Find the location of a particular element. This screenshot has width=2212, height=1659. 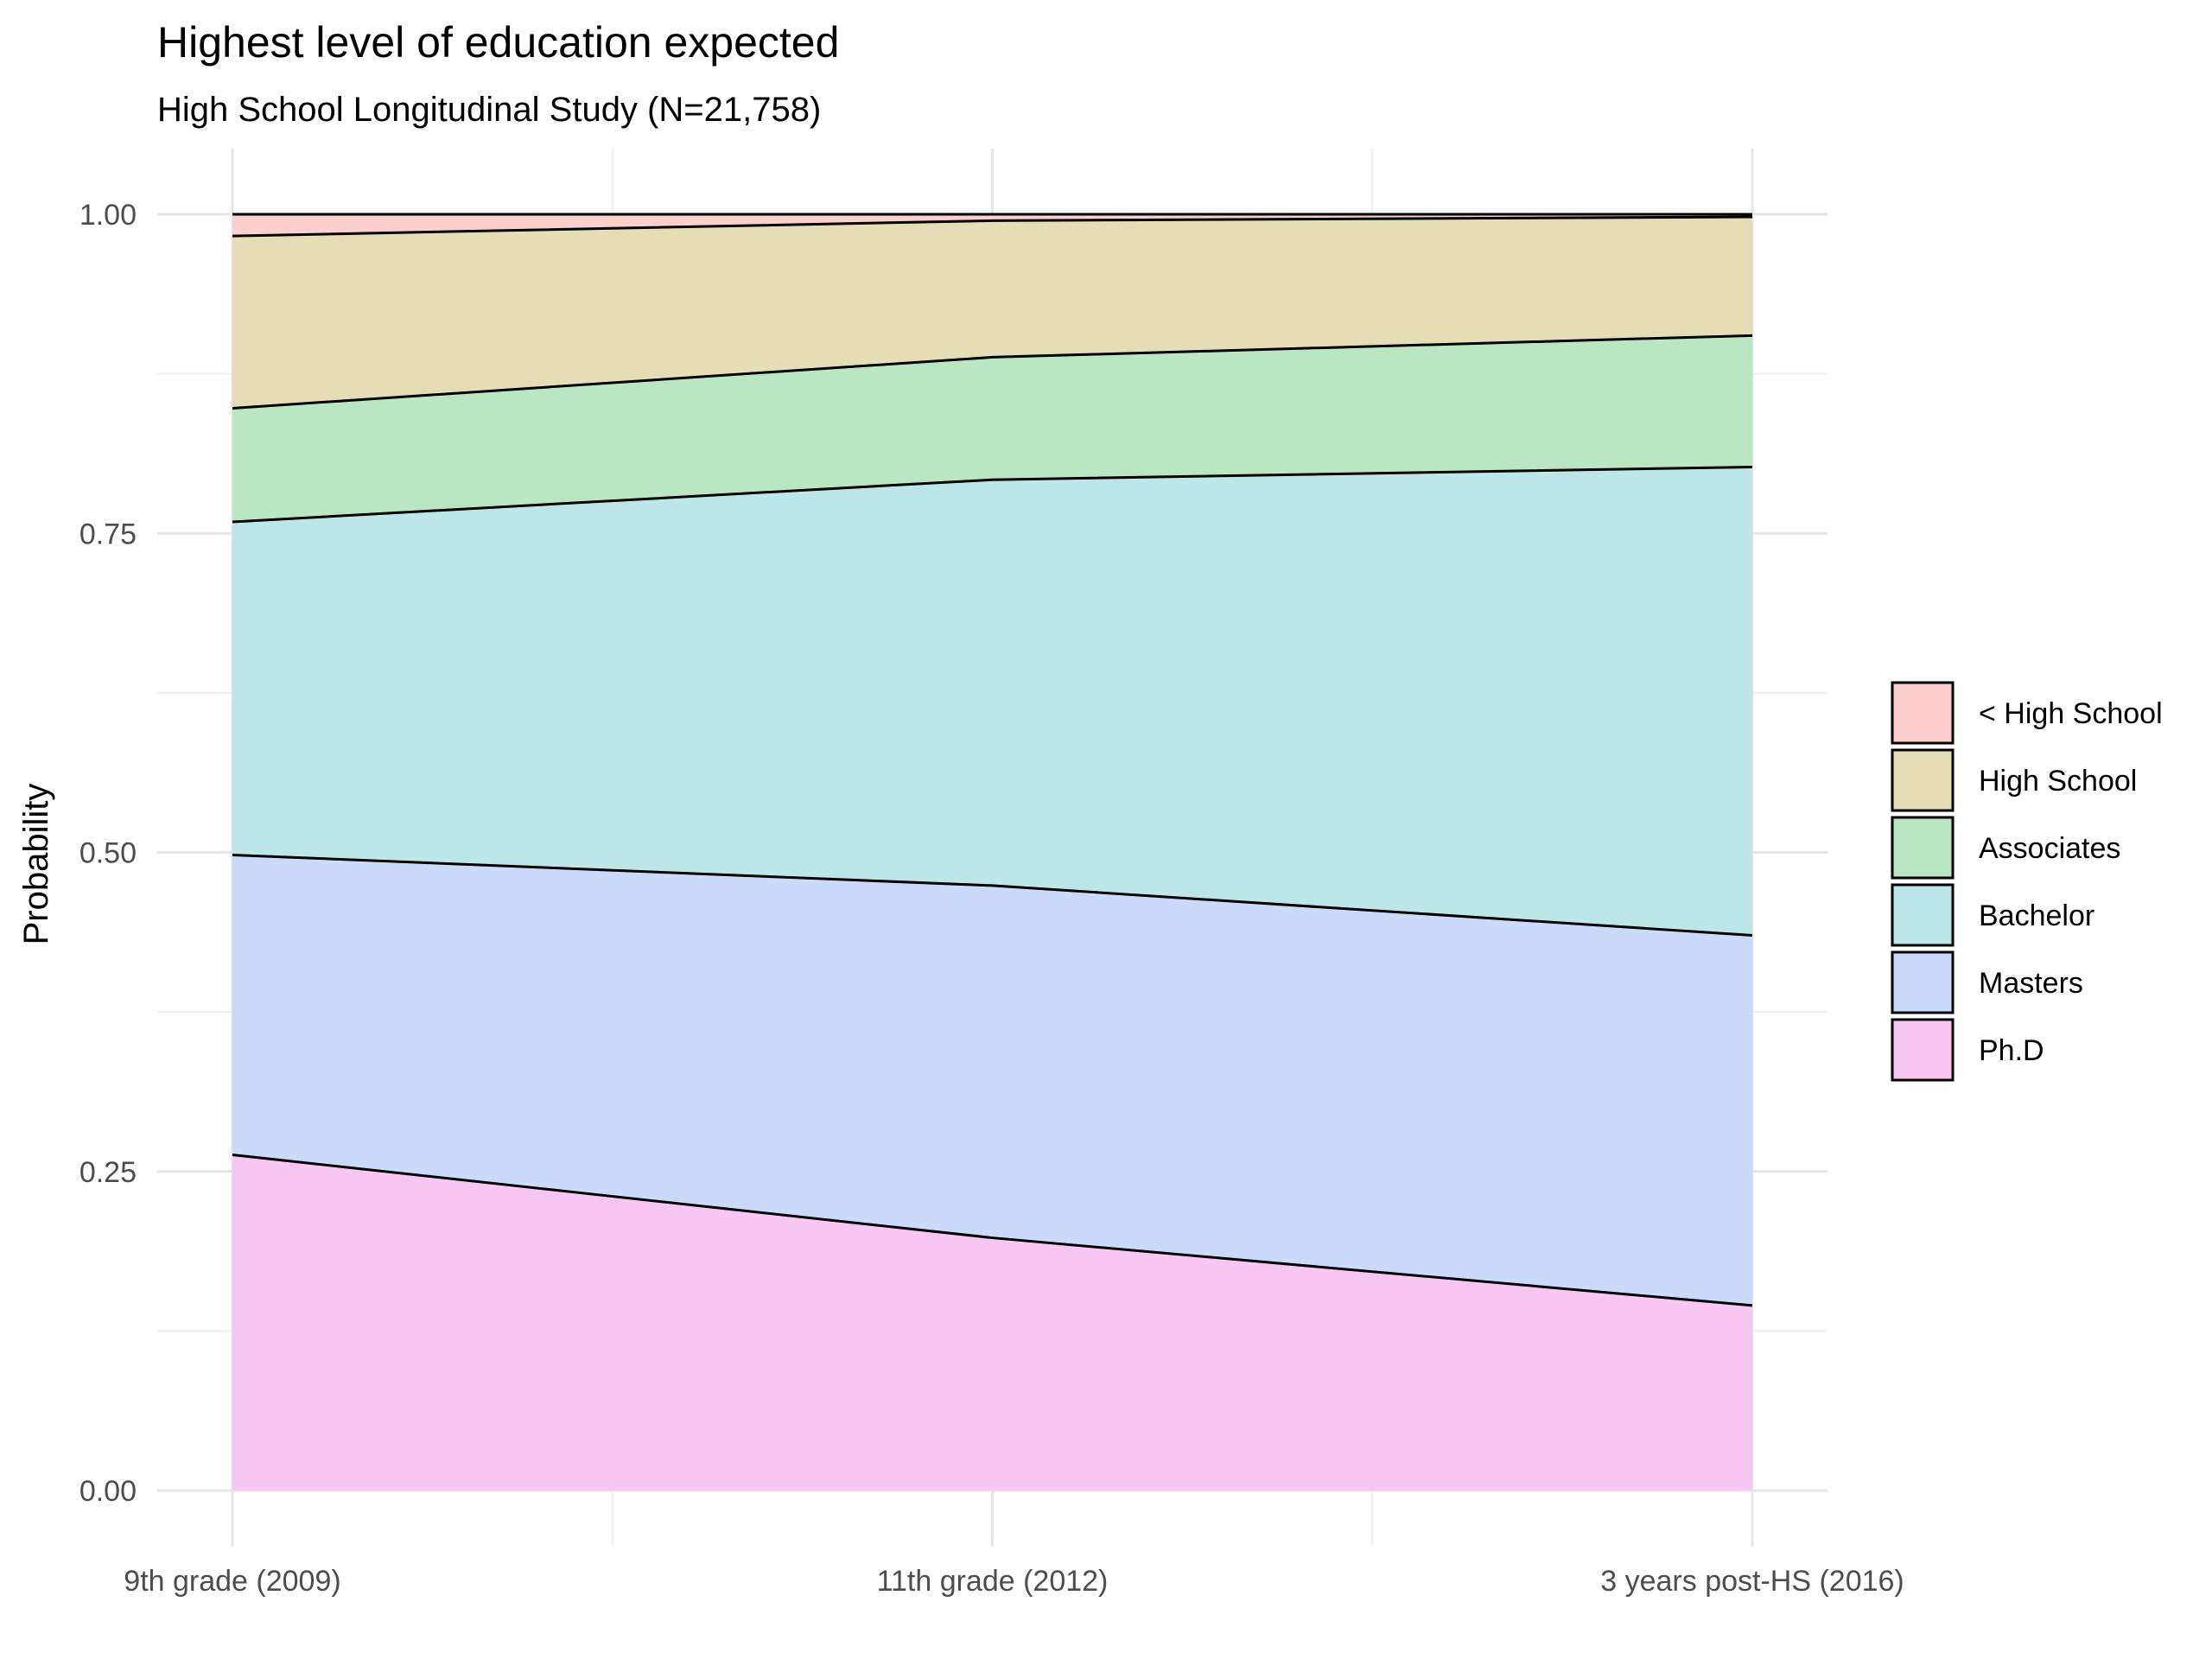

y-tick-label: 0.25 is located at coordinates (108, 1172).